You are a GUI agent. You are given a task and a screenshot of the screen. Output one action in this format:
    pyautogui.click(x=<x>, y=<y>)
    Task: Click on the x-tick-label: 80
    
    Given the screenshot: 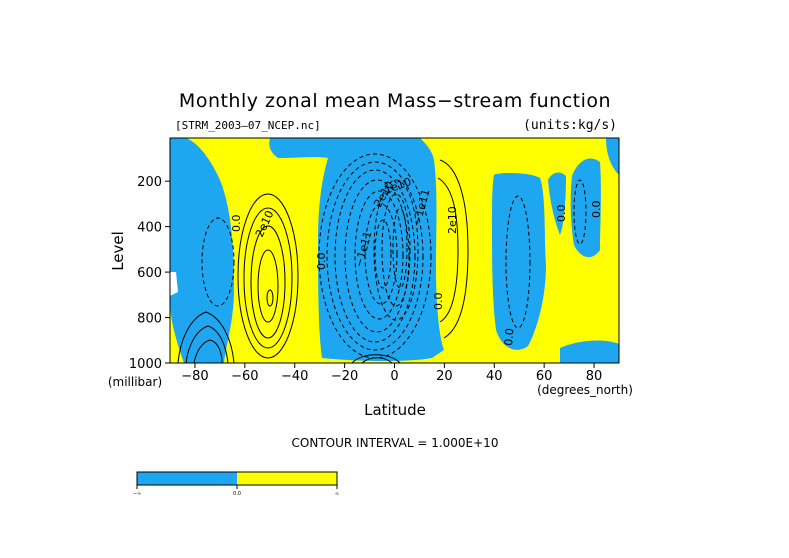 What is the action you would take?
    pyautogui.click(x=594, y=376)
    